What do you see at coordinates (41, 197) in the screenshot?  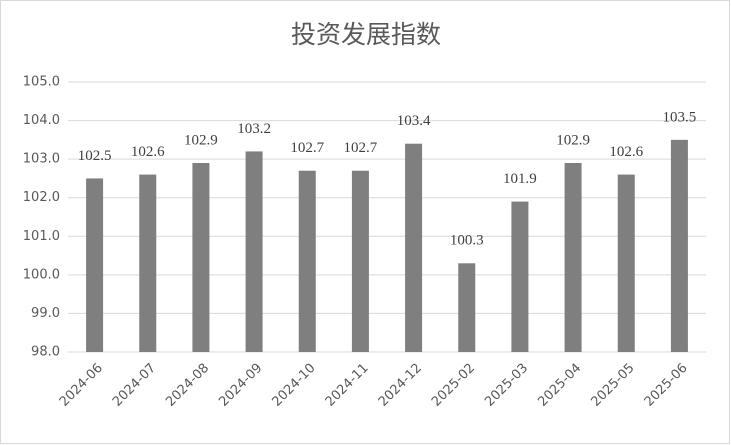 I see `y-tick-label: 102.0` at bounding box center [41, 197].